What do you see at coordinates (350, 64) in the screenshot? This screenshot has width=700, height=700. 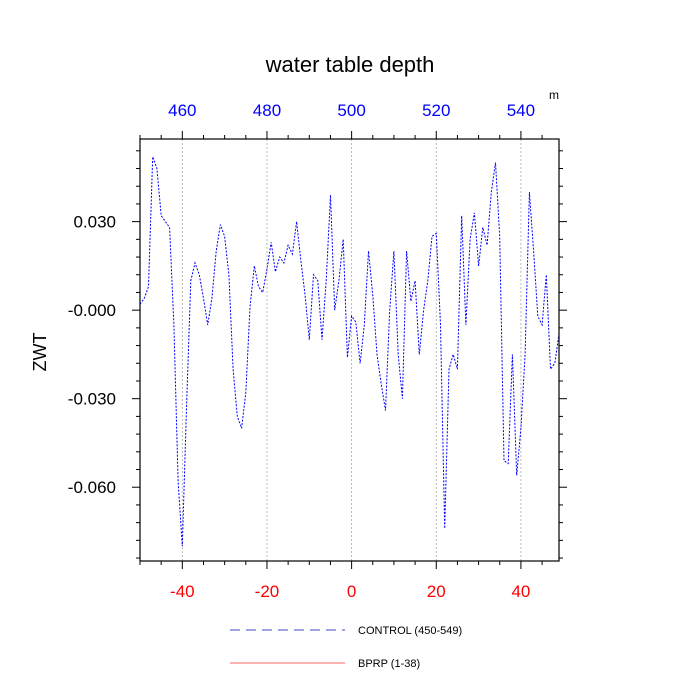 I see `chart-title: water table depth` at bounding box center [350, 64].